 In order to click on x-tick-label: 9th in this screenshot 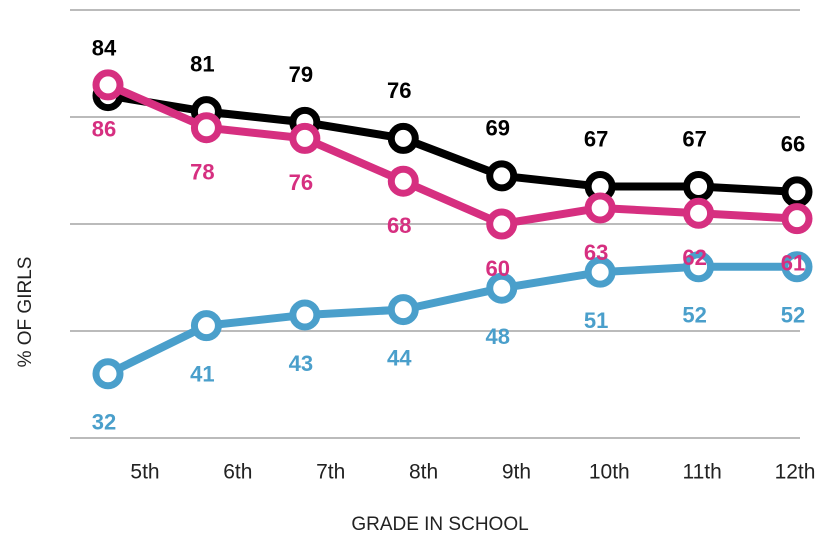, I will do `click(516, 472)`.